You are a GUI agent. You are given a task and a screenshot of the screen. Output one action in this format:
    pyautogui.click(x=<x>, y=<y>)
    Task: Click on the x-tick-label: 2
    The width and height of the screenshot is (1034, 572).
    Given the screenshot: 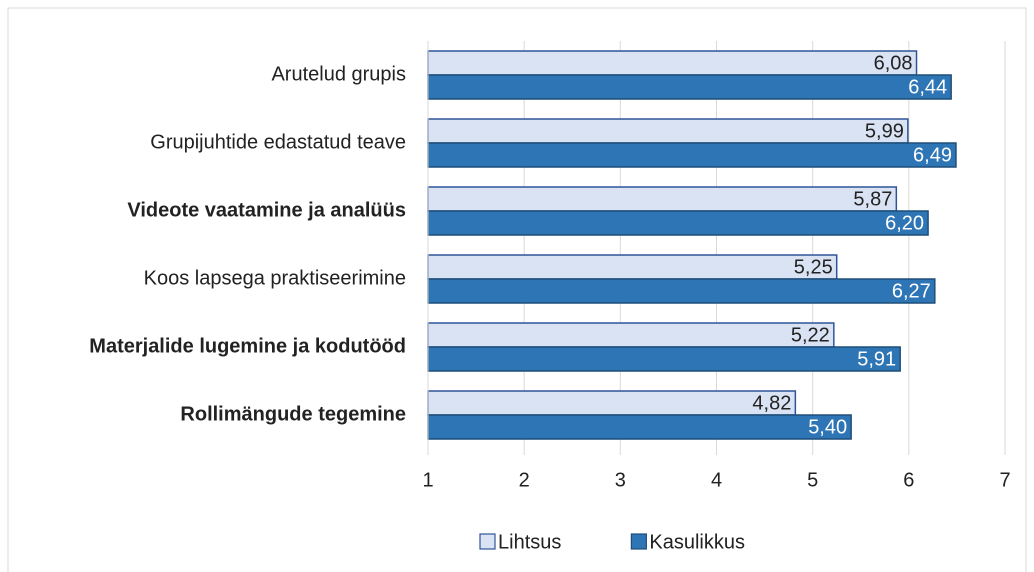 What is the action you would take?
    pyautogui.click(x=524, y=480)
    